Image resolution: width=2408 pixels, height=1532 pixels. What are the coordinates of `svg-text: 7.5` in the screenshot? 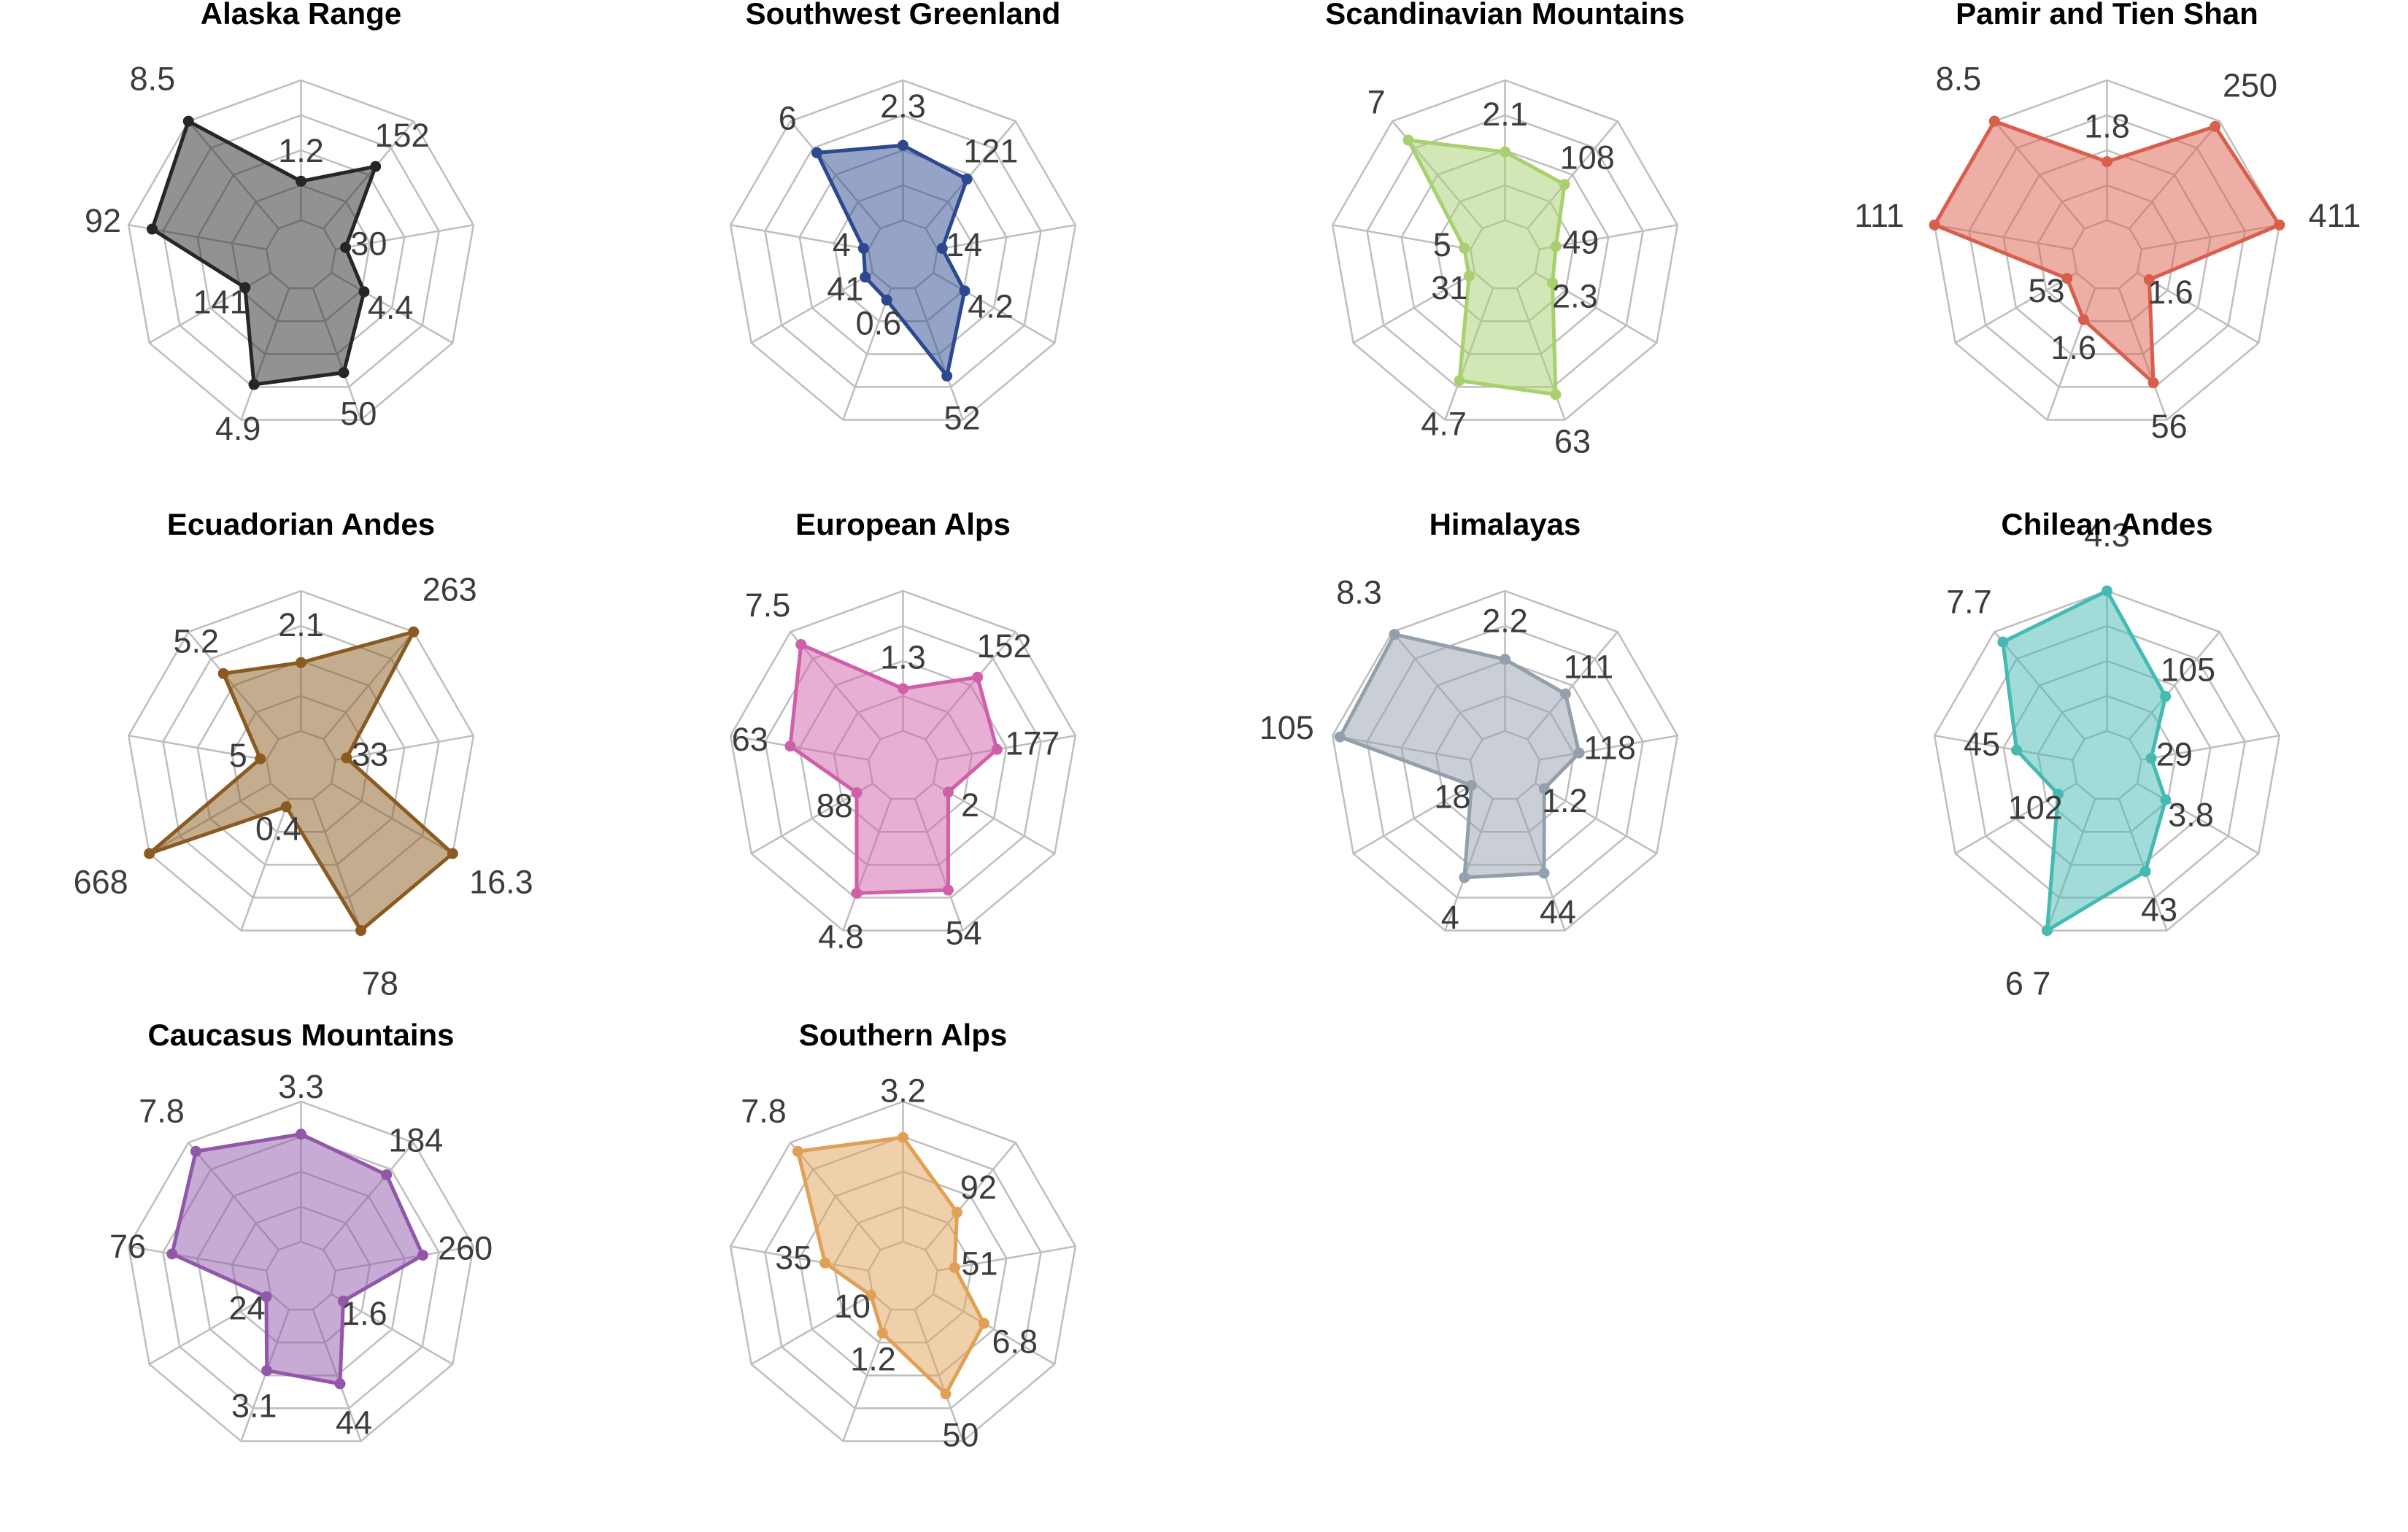 It's located at (768, 606).